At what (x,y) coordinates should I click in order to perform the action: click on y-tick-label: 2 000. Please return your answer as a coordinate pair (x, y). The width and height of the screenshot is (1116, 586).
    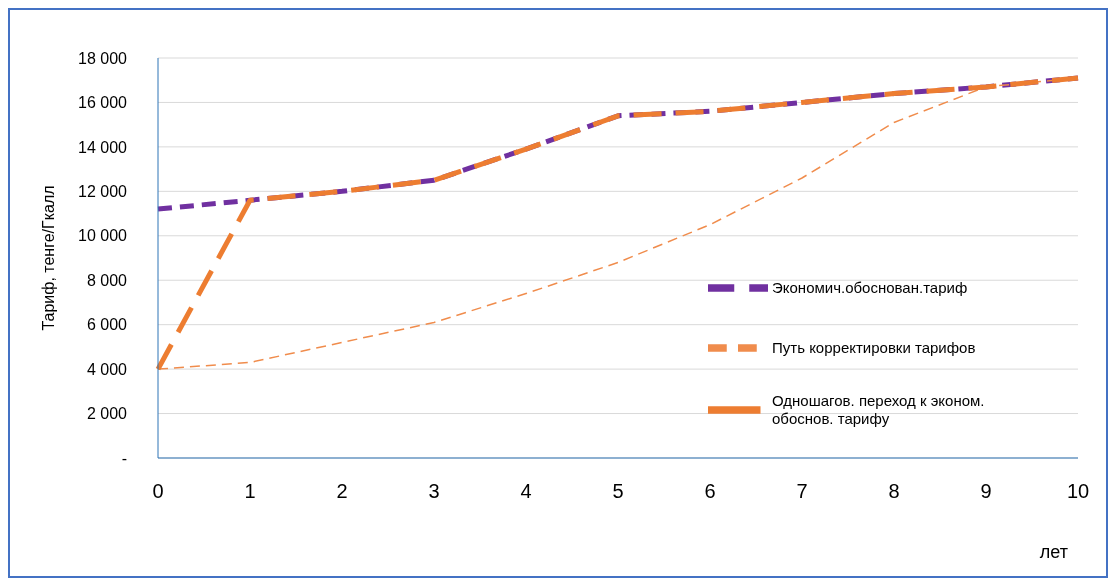
    Looking at the image, I should click on (107, 414).